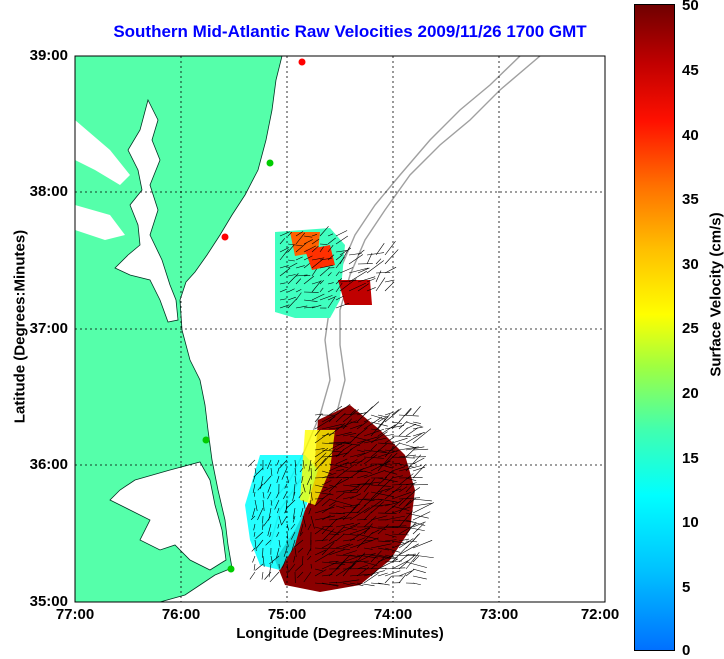  I want to click on colorbar-tick: 15, so click(690, 458).